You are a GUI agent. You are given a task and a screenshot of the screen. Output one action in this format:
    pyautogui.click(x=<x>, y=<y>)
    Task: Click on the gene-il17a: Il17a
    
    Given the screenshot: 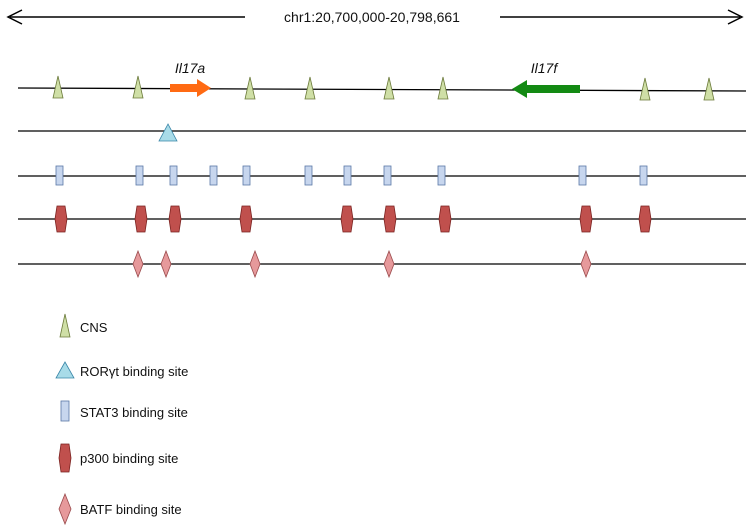 What is the action you would take?
    pyautogui.click(x=190, y=78)
    